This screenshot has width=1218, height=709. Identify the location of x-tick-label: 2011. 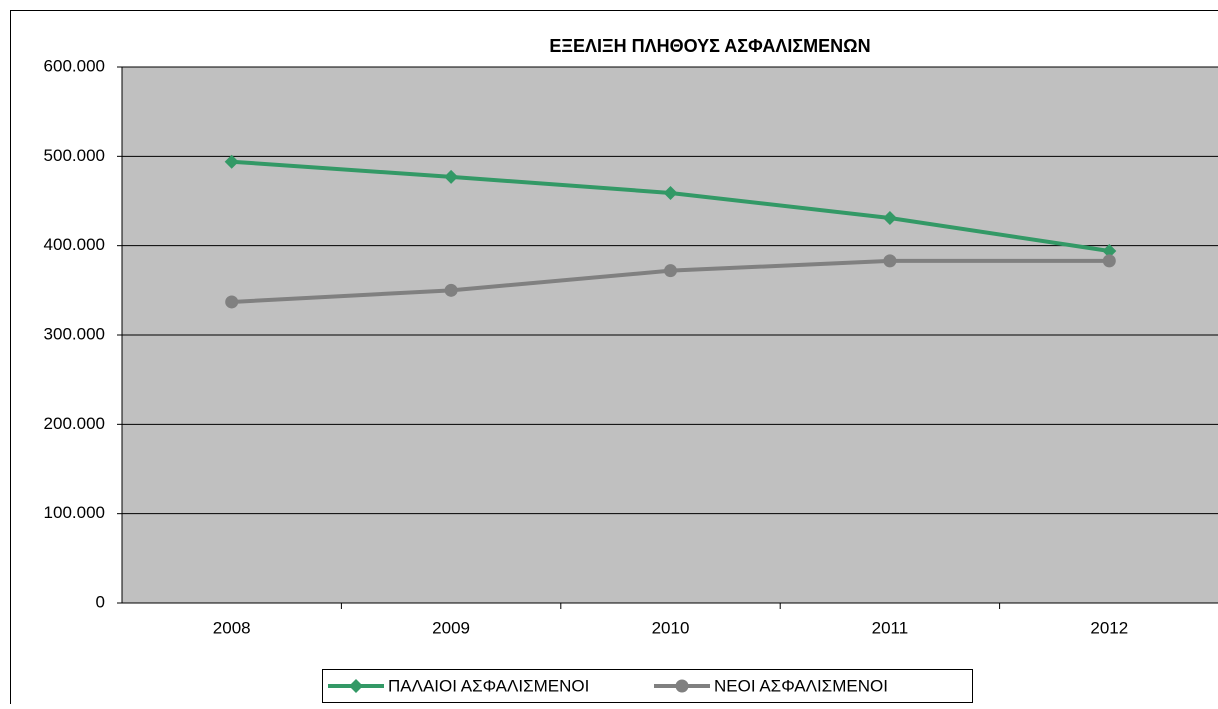
(890, 627).